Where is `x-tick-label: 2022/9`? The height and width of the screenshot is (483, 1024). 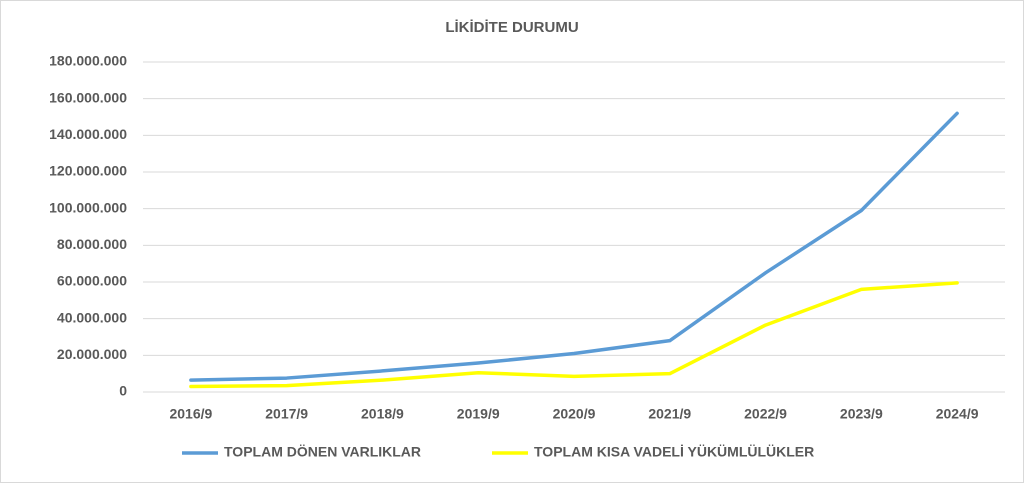 x-tick-label: 2022/9 is located at coordinates (765, 414).